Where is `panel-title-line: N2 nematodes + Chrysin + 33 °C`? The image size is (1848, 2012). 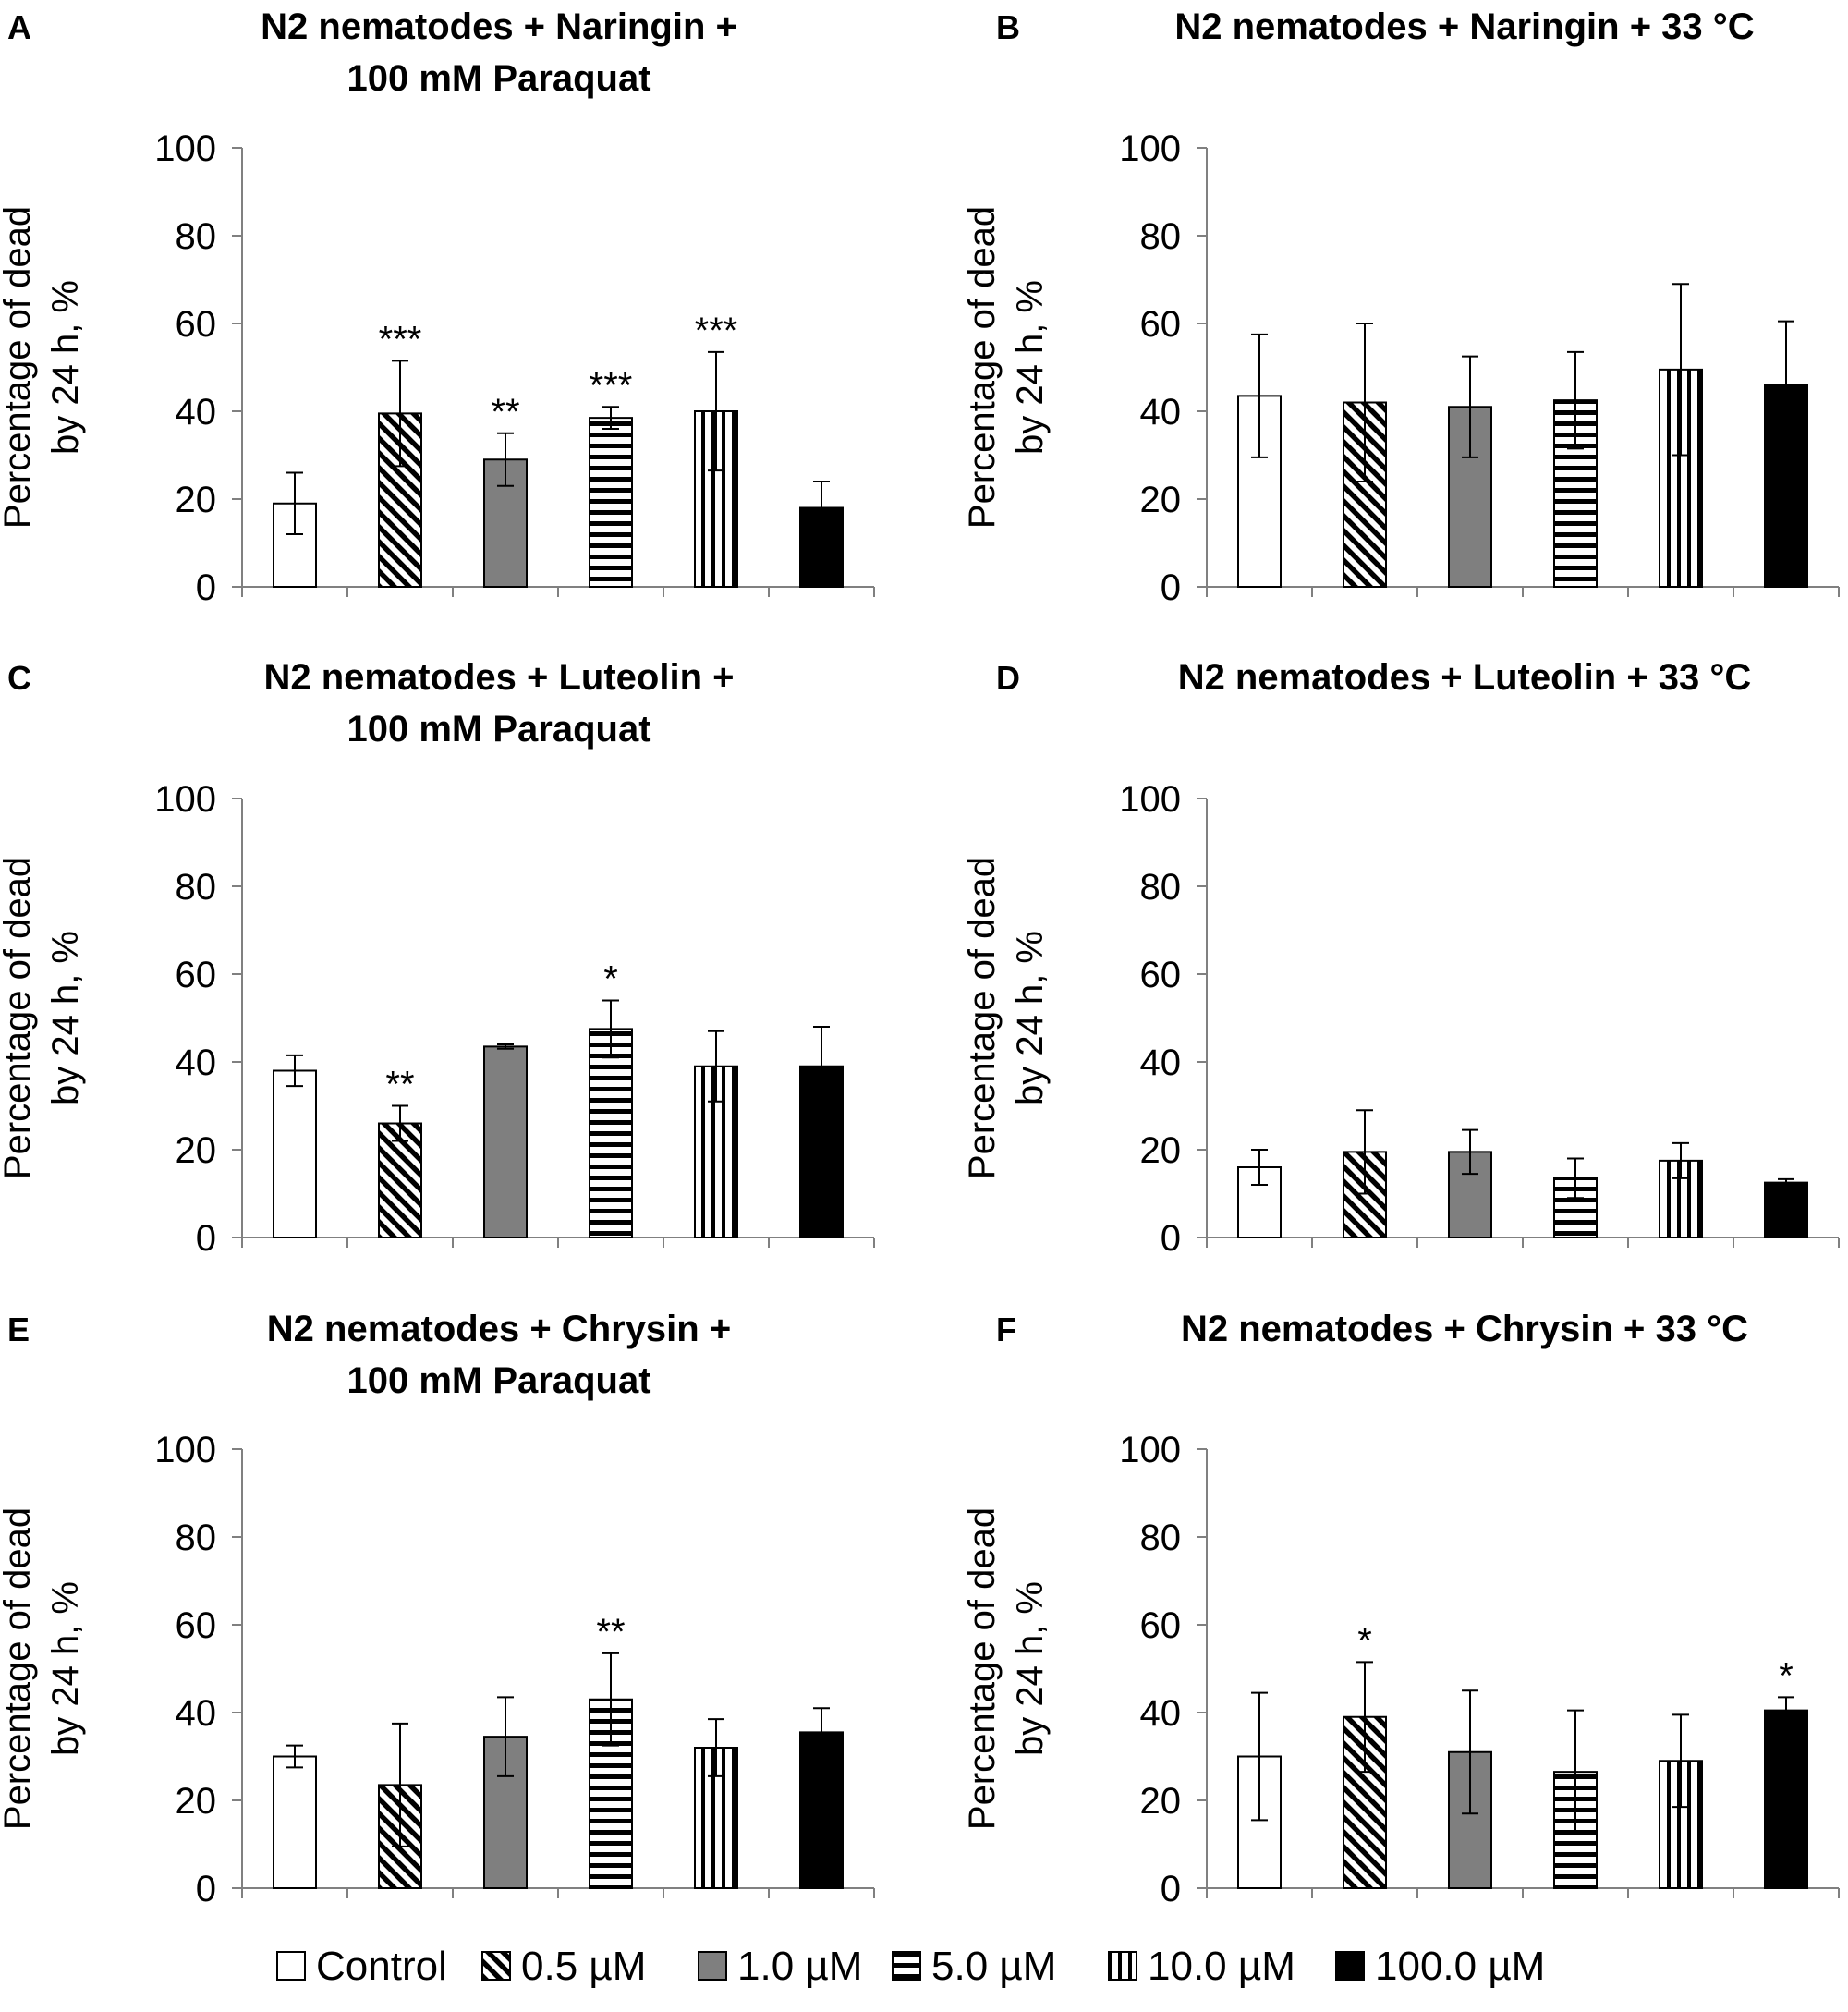 panel-title-line: N2 nematodes + Chrysin + 33 °C is located at coordinates (1465, 1329).